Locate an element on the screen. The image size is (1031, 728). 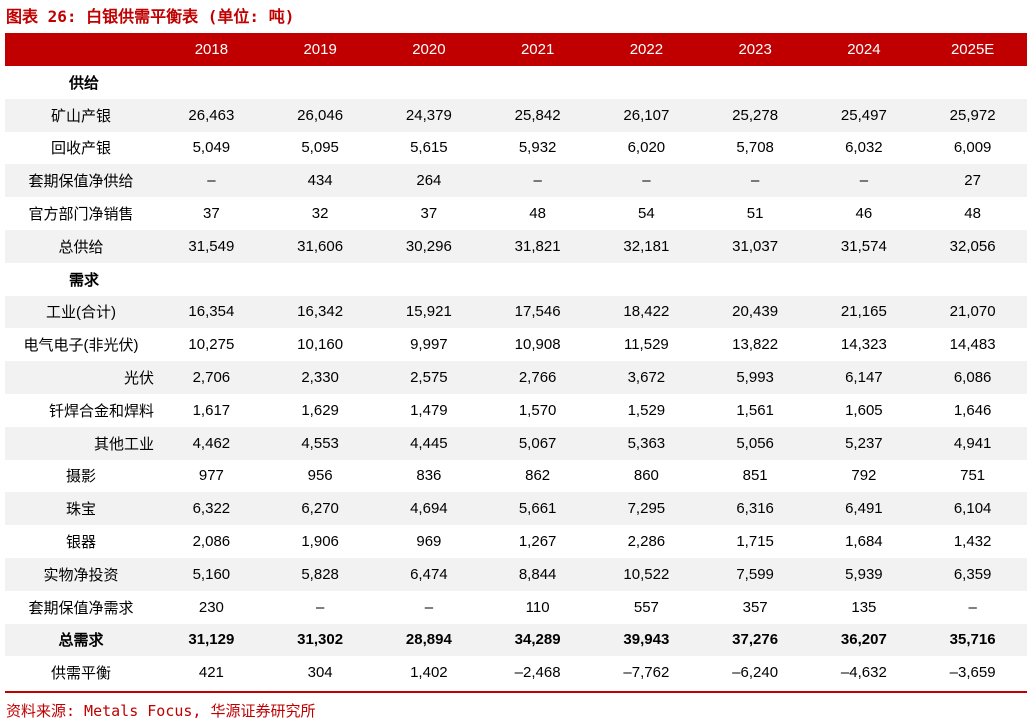
table-cell: –6,240 is located at coordinates (755, 673).